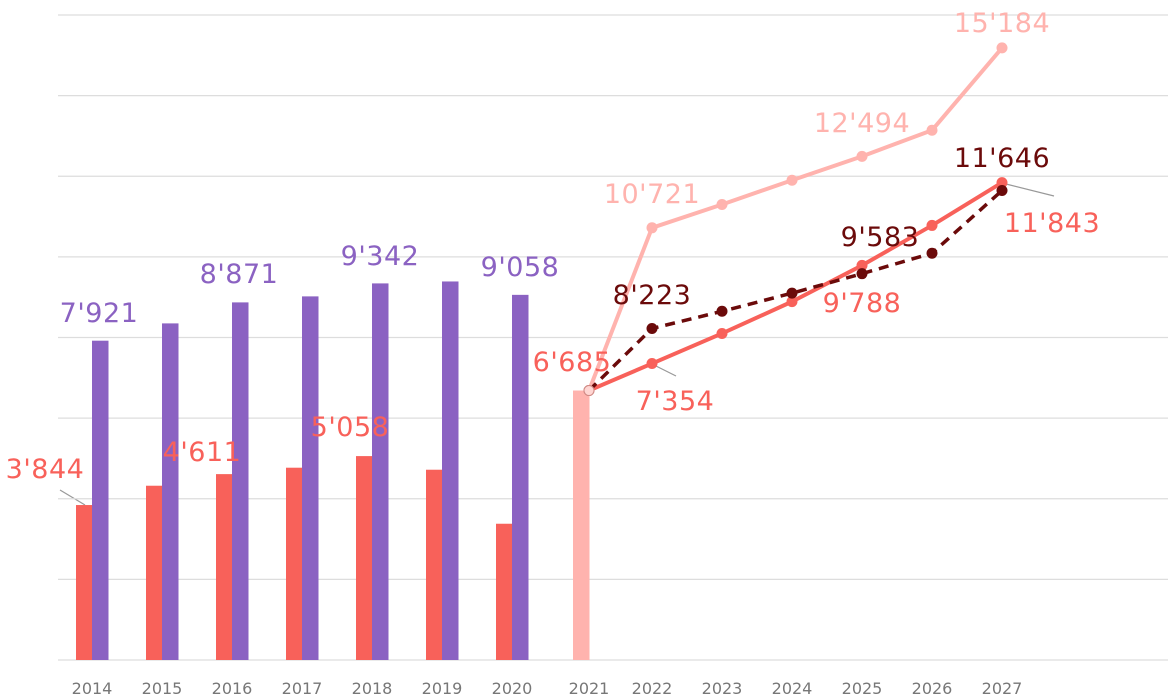 This screenshot has height=699, width=1168. I want to click on data-label: 8'223, so click(652, 295).